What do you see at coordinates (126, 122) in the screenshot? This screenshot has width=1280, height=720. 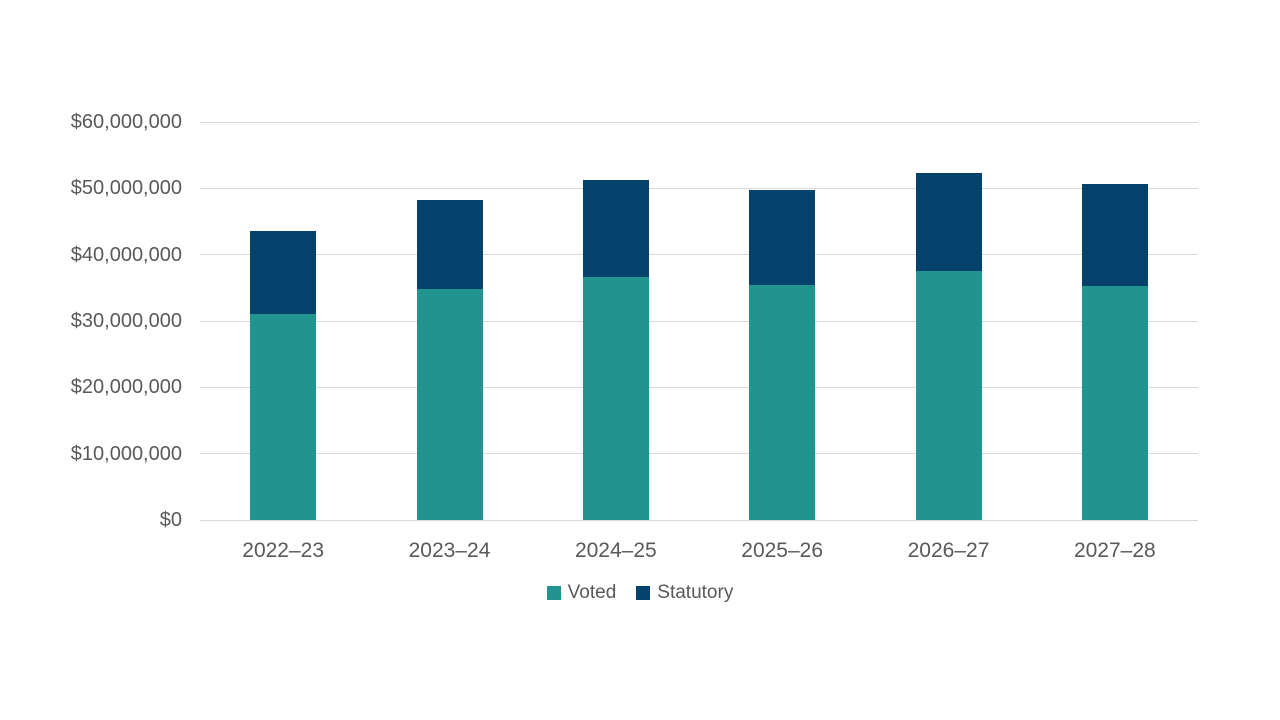 I see `y-tick-label: $60,000,000` at bounding box center [126, 122].